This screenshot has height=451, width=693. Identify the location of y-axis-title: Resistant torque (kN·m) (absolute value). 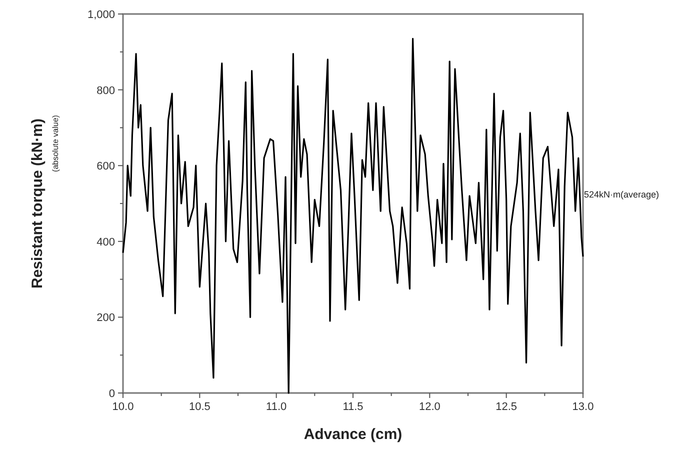
(44, 201).